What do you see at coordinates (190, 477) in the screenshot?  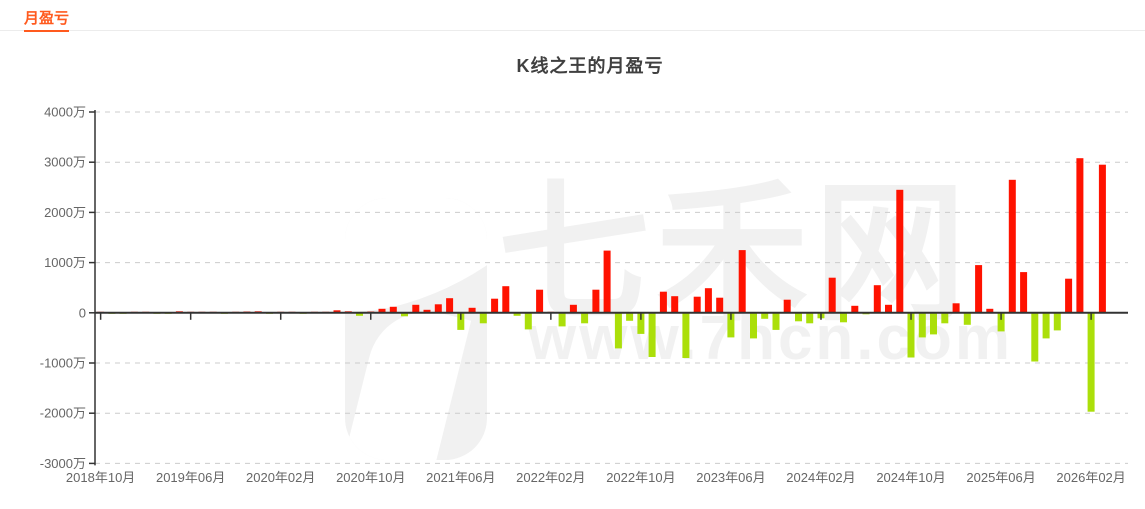 I see `x-axis-label: 2019年06月` at bounding box center [190, 477].